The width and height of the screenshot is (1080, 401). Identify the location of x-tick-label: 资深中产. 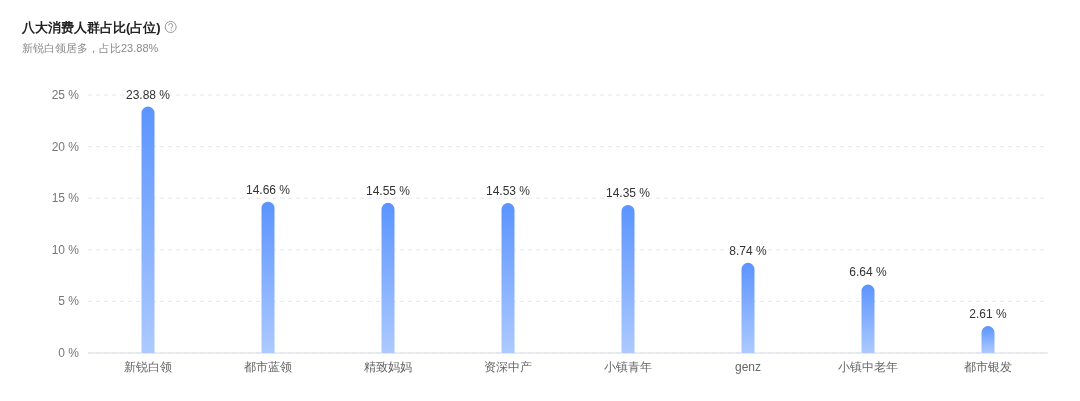
(508, 367).